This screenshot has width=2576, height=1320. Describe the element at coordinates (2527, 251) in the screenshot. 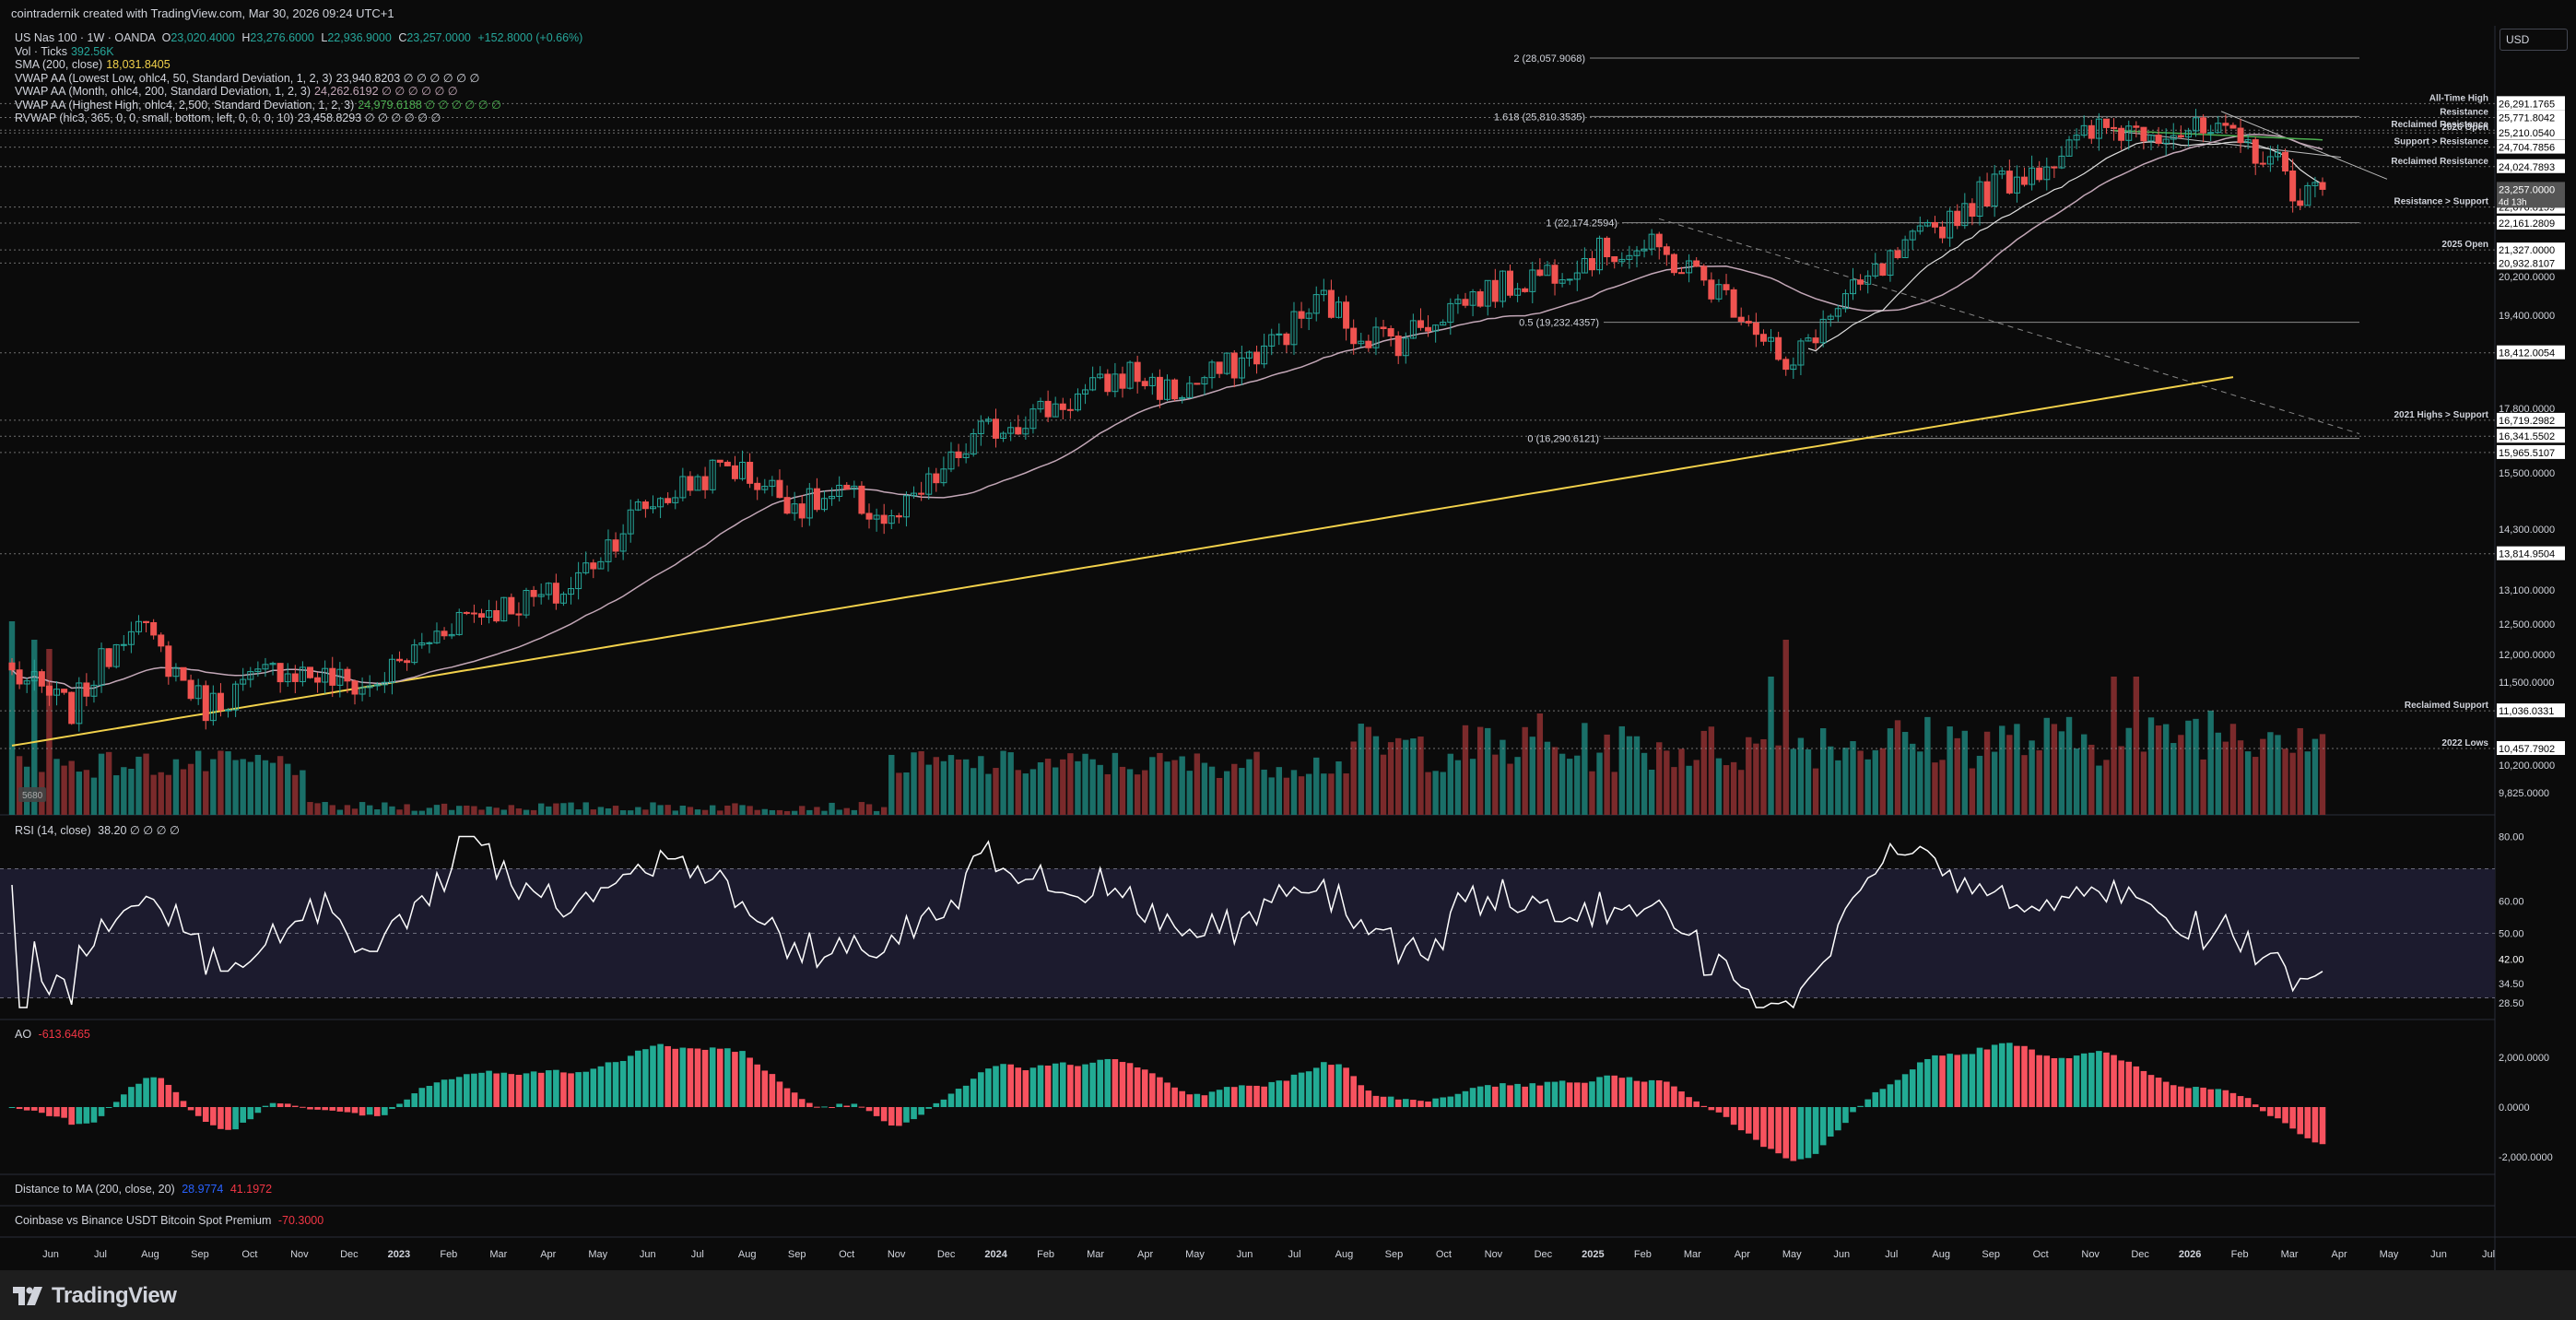

I see `level-price-label: 21,327.0000` at that location.